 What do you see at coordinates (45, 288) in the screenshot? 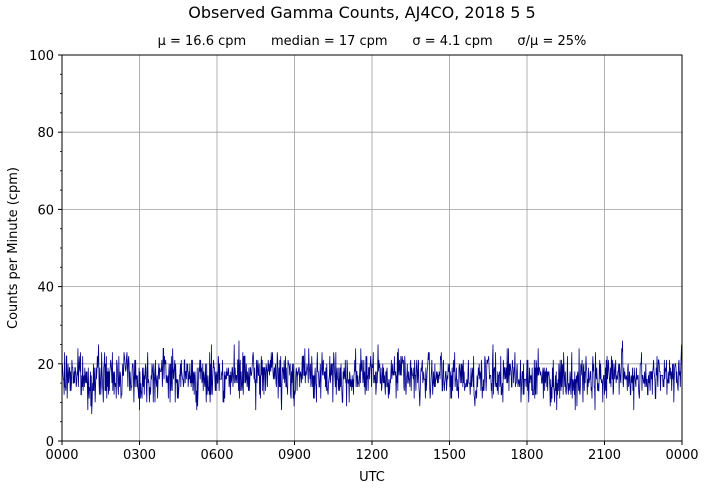
I see `y-tick-label: 40` at bounding box center [45, 288].